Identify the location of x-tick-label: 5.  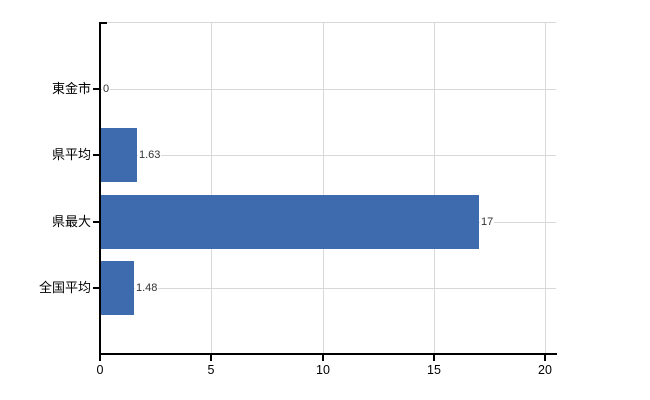
(211, 370).